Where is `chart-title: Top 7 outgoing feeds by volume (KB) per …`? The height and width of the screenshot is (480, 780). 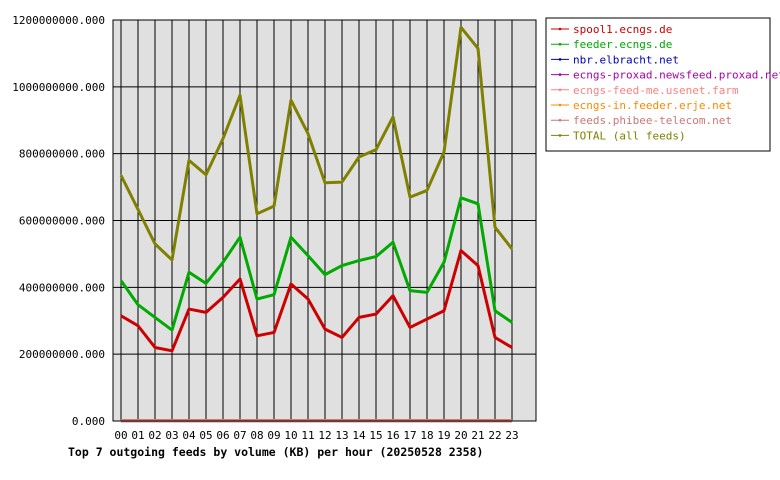 chart-title: Top 7 outgoing feeds by volume (KB) per … is located at coordinates (275, 452).